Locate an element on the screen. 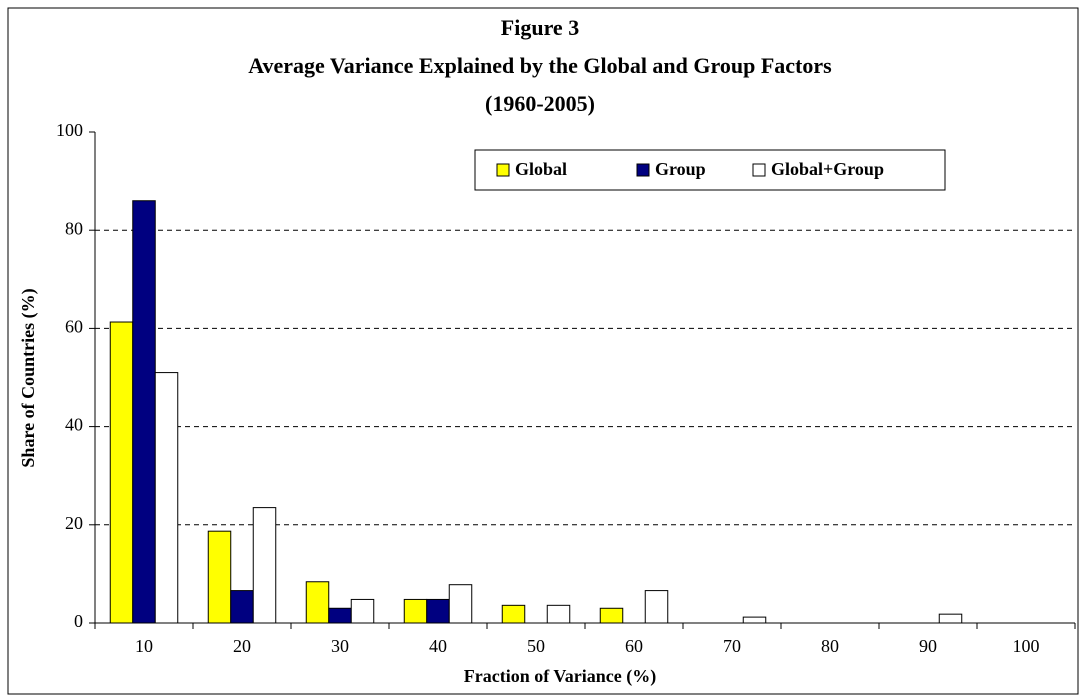 This screenshot has width=1080, height=695. x-tick-label: 100 is located at coordinates (1026, 646).